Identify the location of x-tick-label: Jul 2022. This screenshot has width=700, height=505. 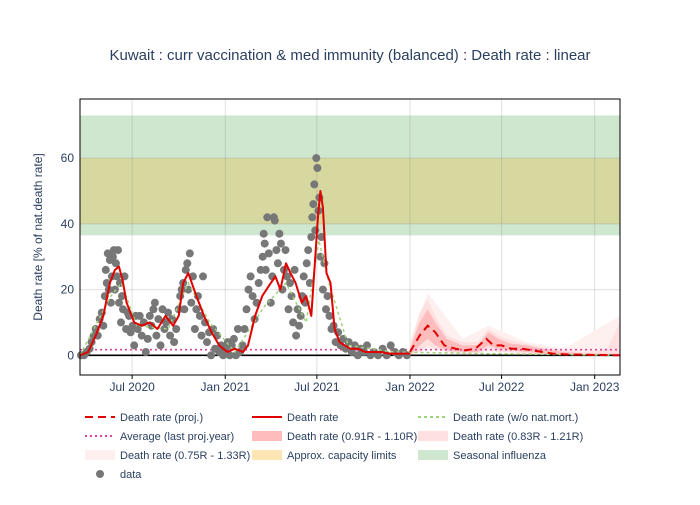
(502, 387).